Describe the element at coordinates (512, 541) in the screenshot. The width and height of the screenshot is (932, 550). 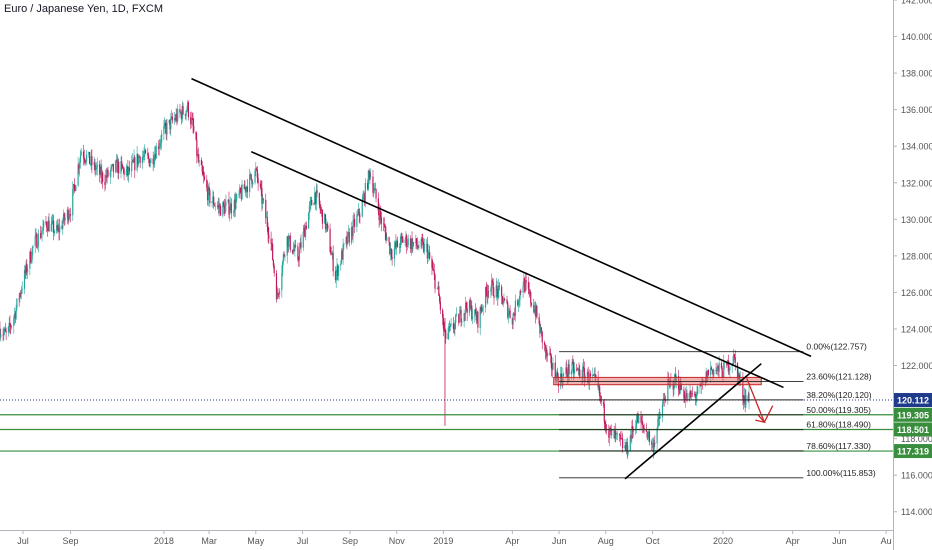
I see `x-tick-label: Apr` at that location.